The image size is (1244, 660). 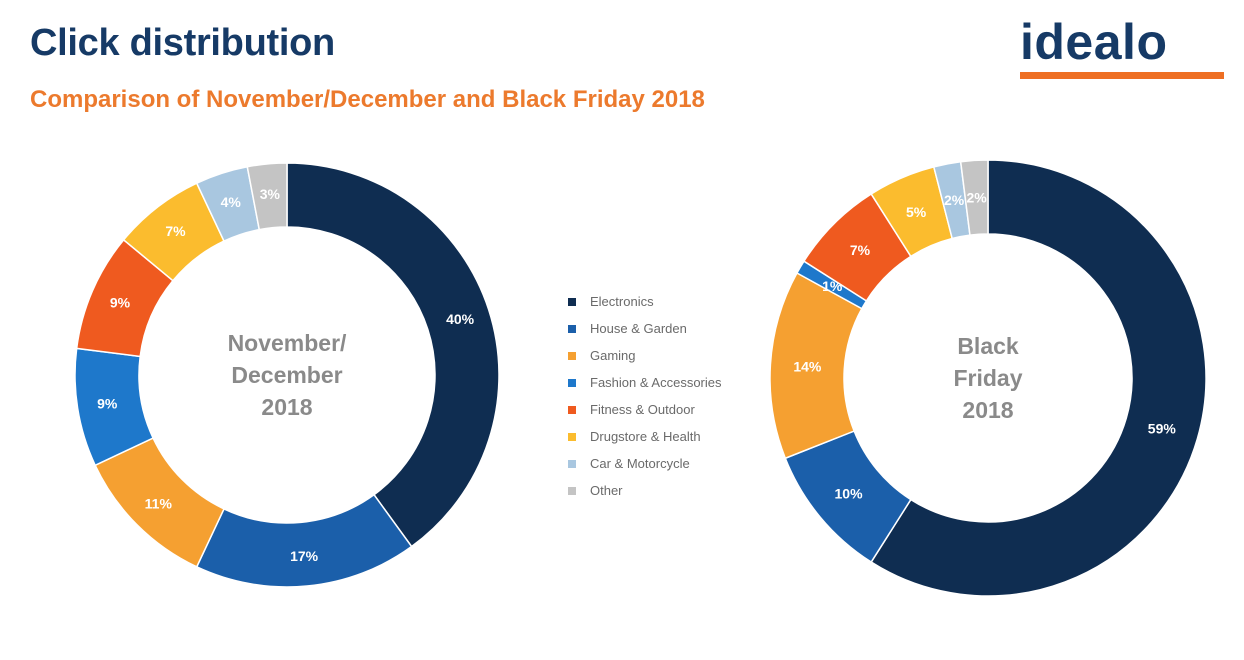 I want to click on logo-text: idealo, so click(x=1094, y=42).